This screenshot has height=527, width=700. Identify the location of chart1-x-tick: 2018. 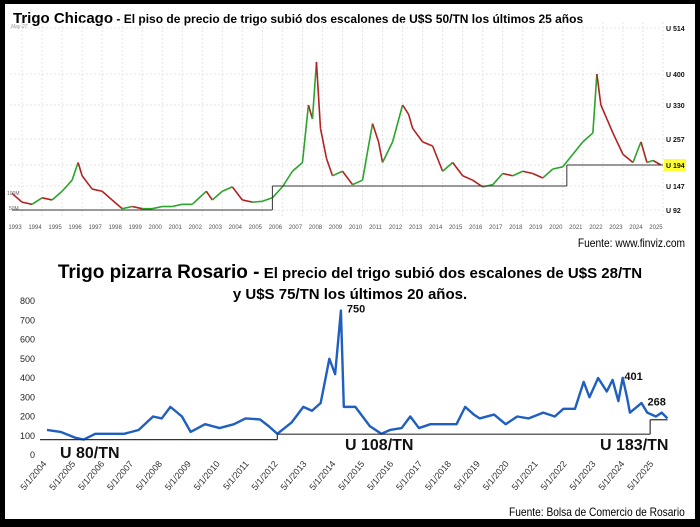
(516, 228).